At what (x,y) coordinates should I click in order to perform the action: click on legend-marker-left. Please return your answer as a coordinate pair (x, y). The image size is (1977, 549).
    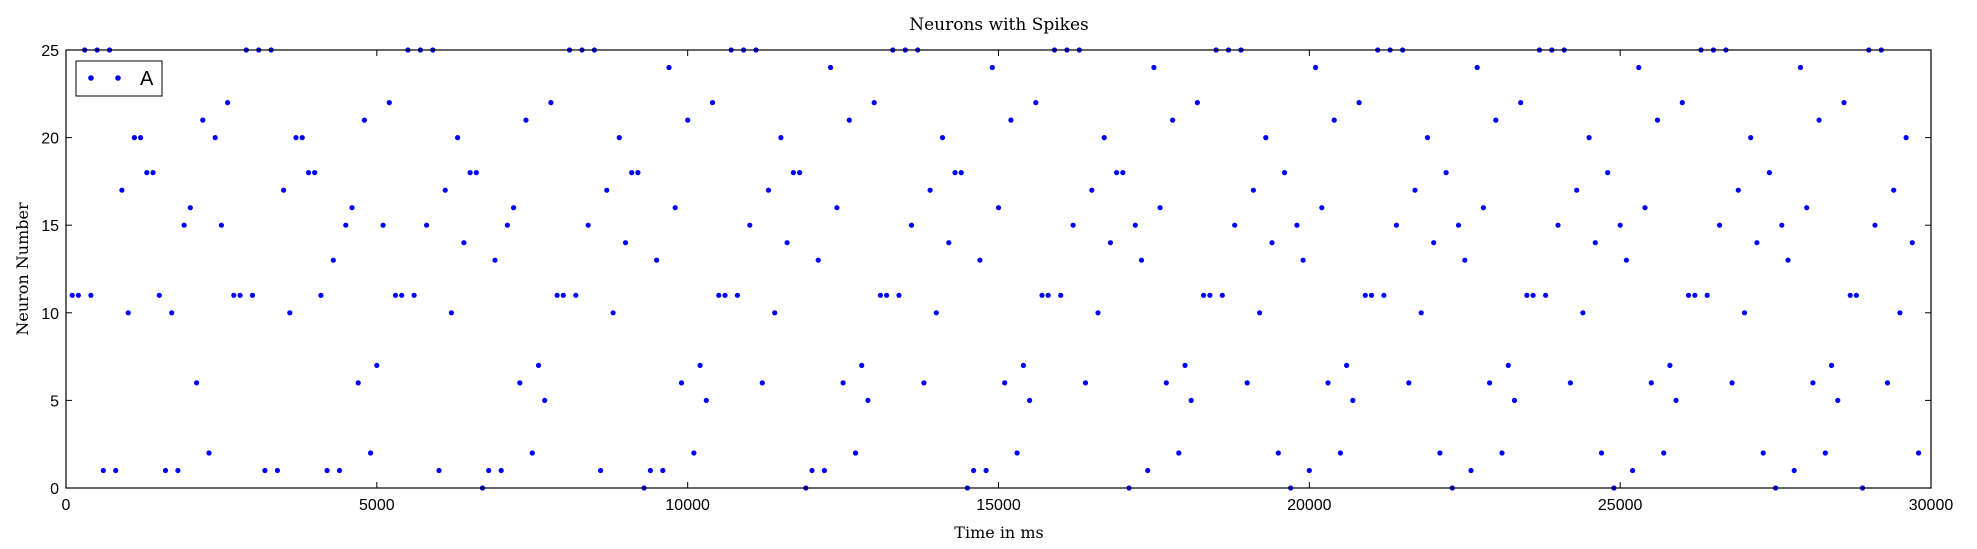
    Looking at the image, I should click on (91, 78).